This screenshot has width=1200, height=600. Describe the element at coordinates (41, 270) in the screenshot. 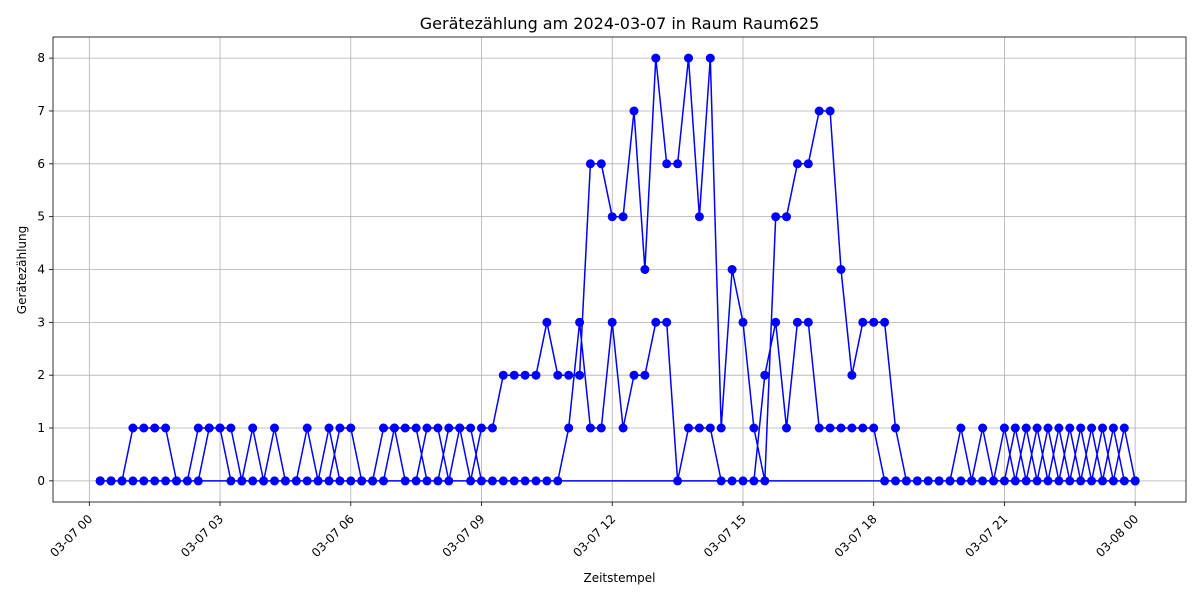

I see `y-tick-label: 4` at that location.